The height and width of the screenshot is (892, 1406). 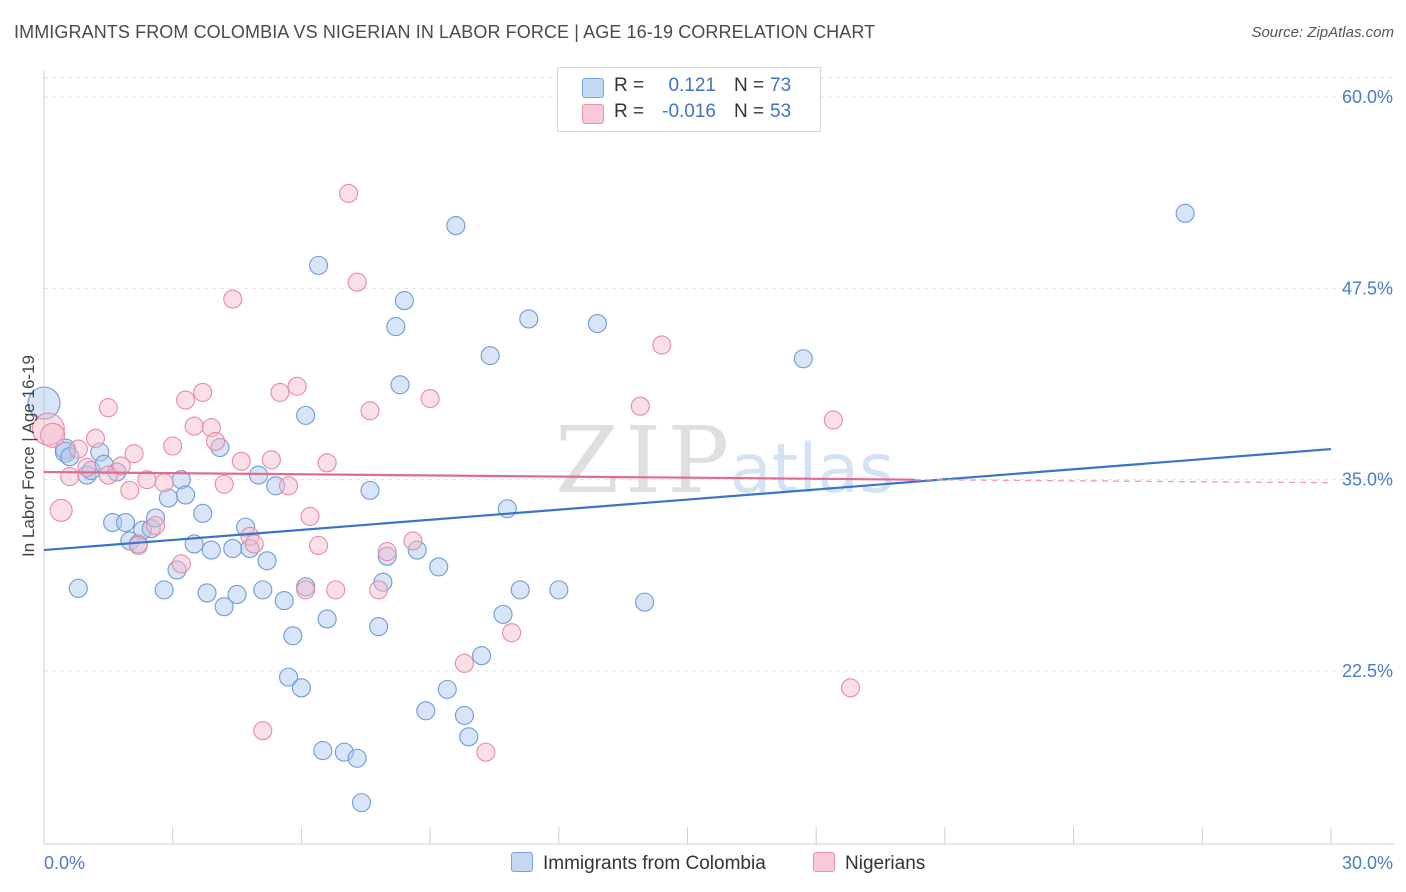 What do you see at coordinates (689, 99) in the screenshot?
I see `stats-legend: R = 0.121 N = 73 R = -0.016 N = 53` at bounding box center [689, 99].